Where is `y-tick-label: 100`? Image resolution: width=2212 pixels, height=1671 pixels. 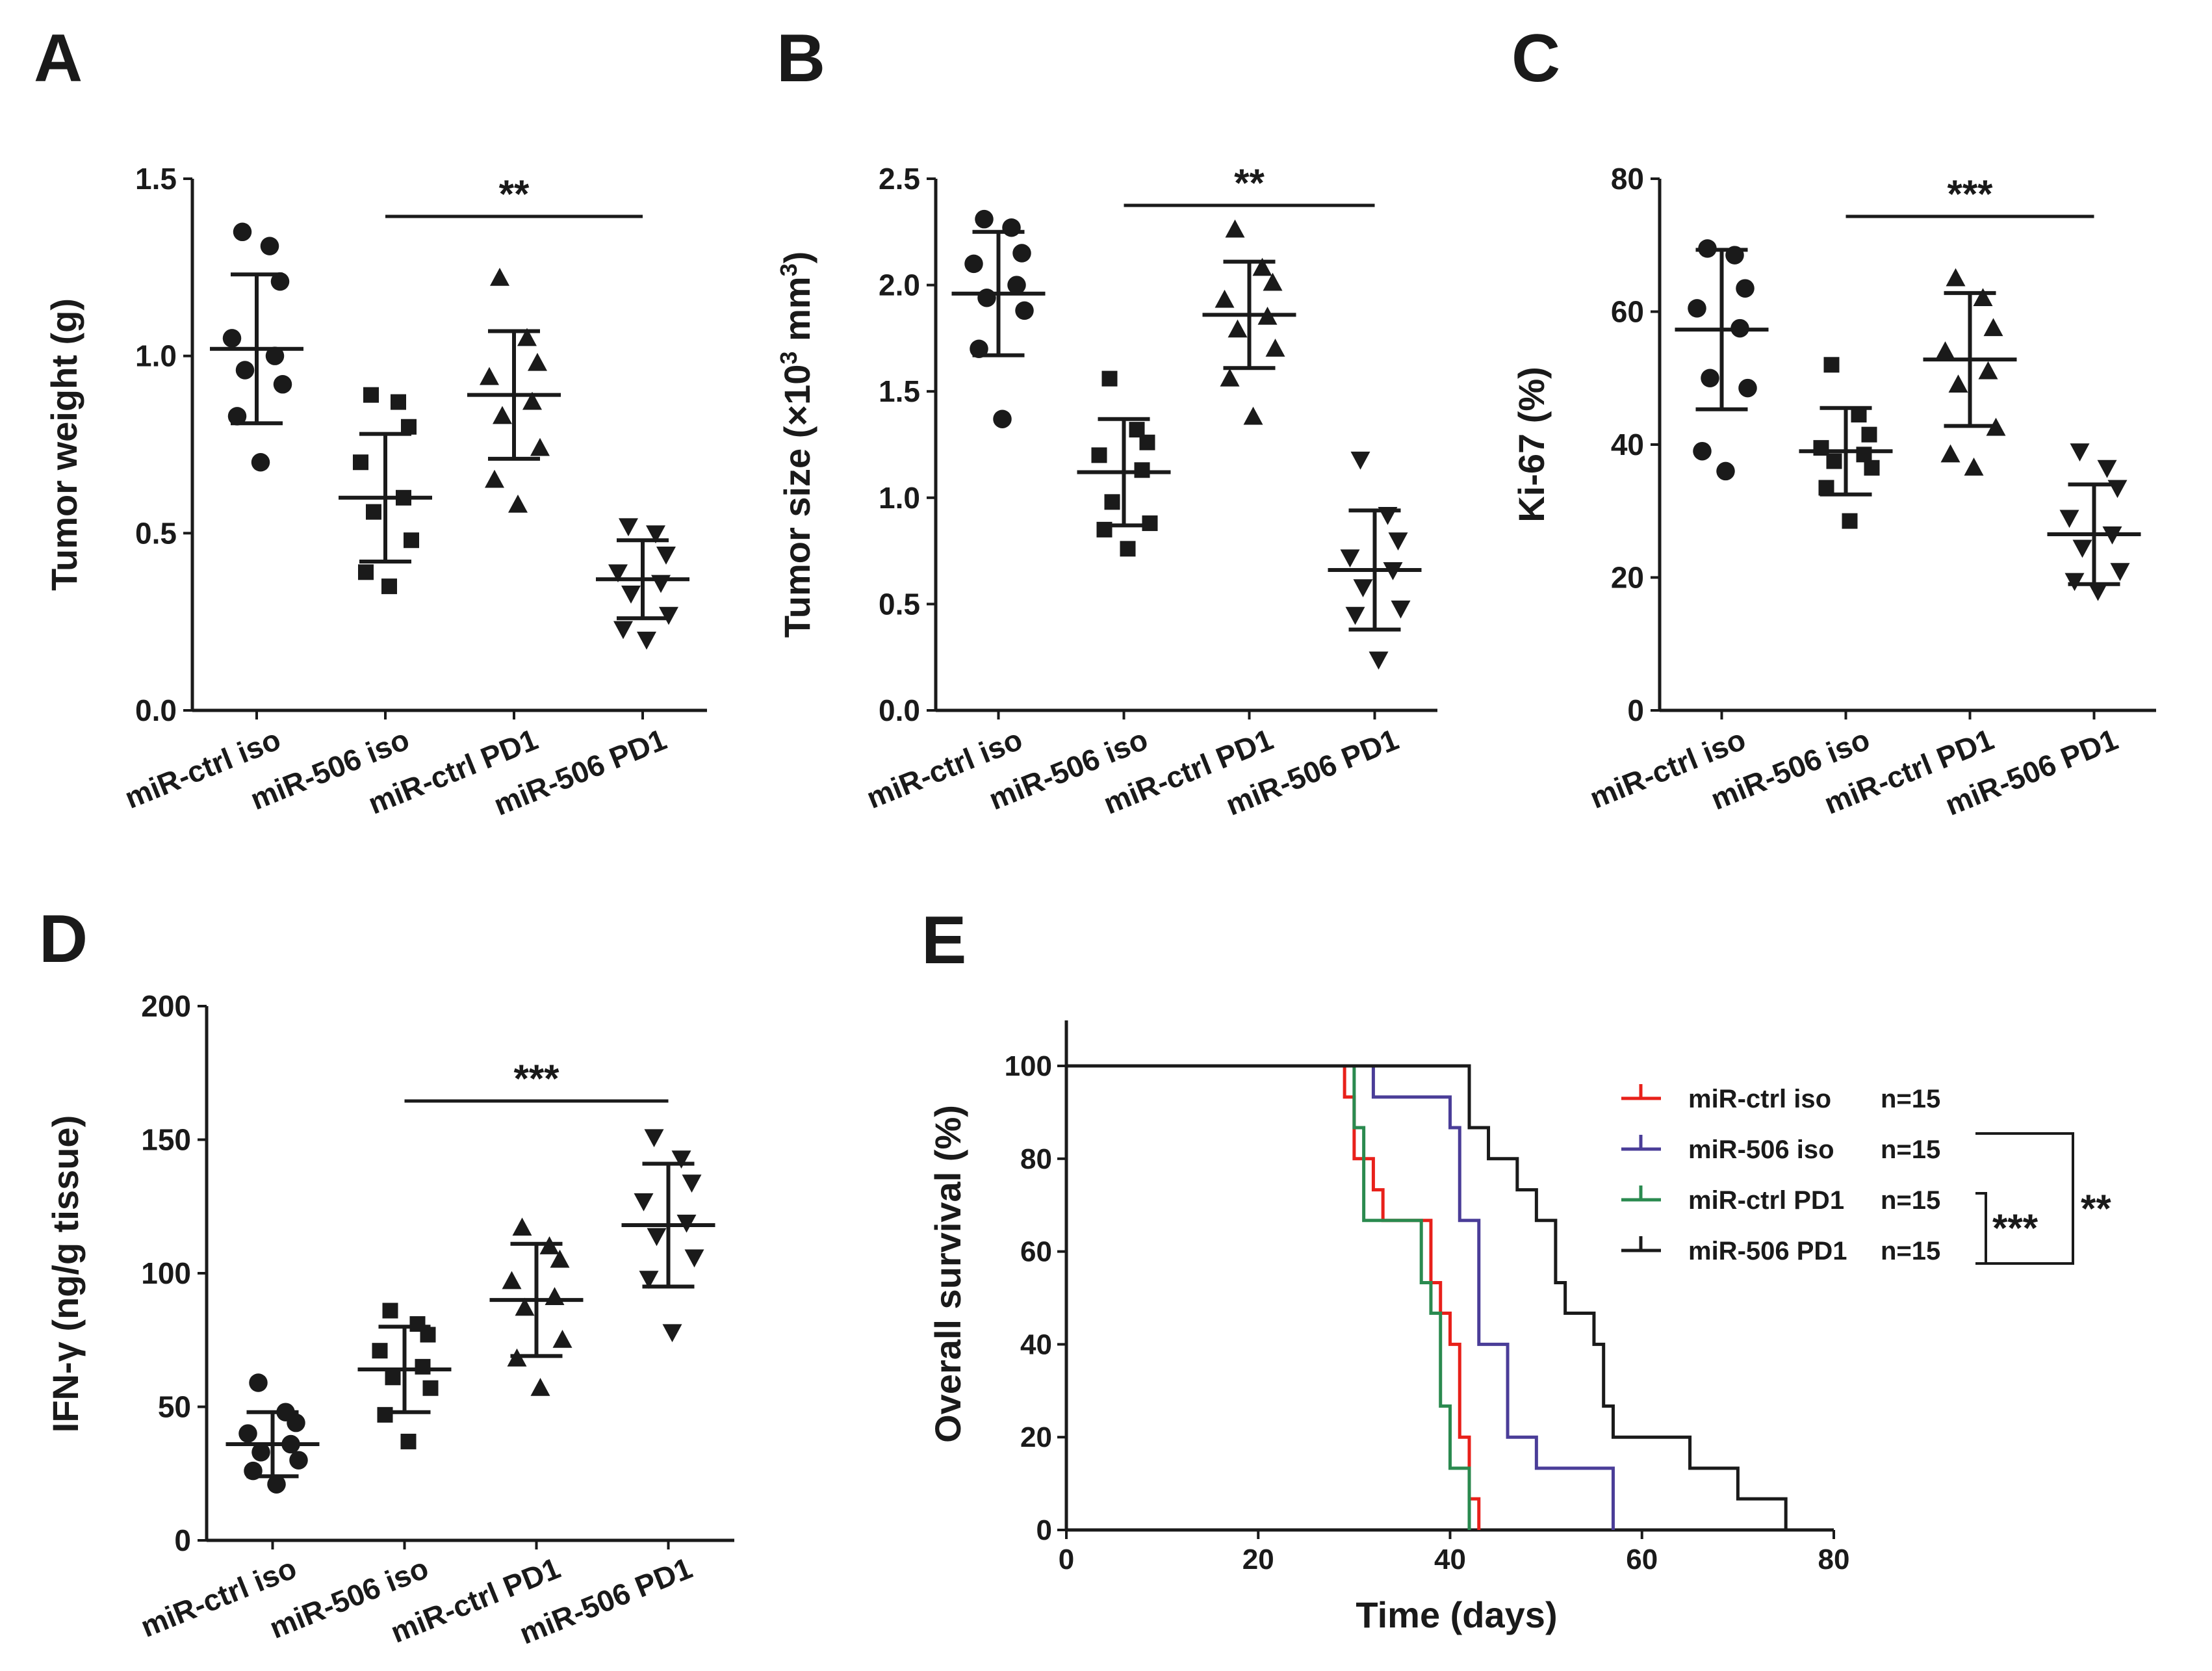 y-tick-label: 100 is located at coordinates (166, 1273).